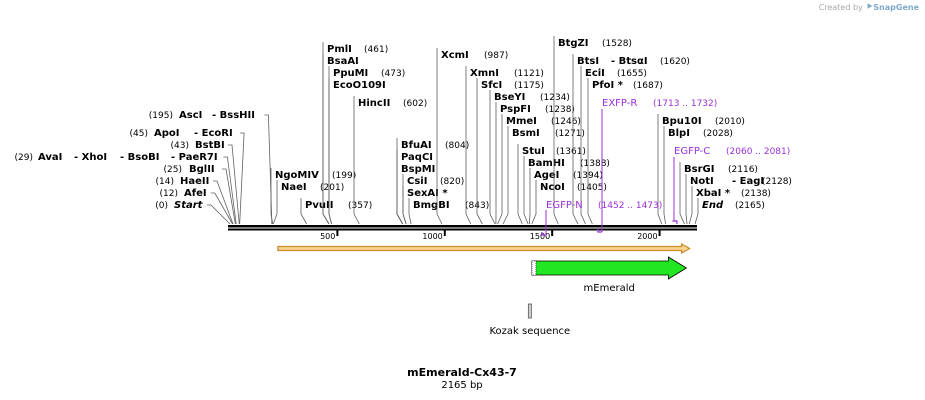  What do you see at coordinates (552, 187) in the screenshot?
I see `cut-site-label-ncoi: NcoI` at bounding box center [552, 187].